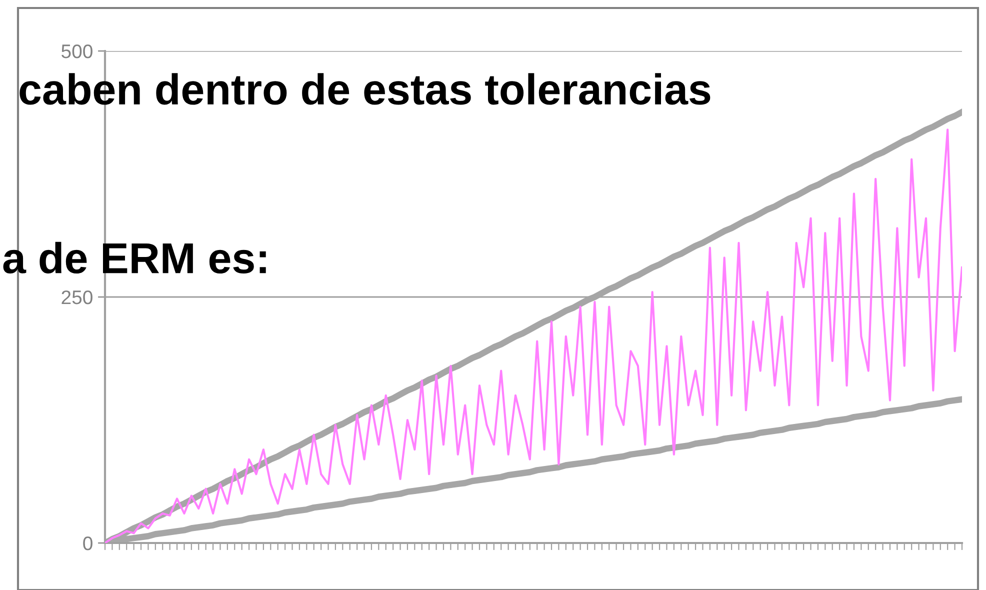  I want to click on y-tick-label: 0, so click(87, 543).